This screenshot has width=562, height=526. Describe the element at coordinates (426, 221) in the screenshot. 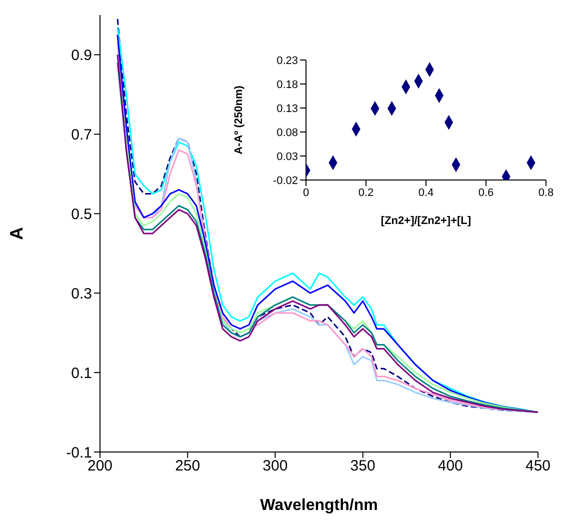

I see `x-axis-title: [Zn2+]/[Zn2+]+[L]` at that location.